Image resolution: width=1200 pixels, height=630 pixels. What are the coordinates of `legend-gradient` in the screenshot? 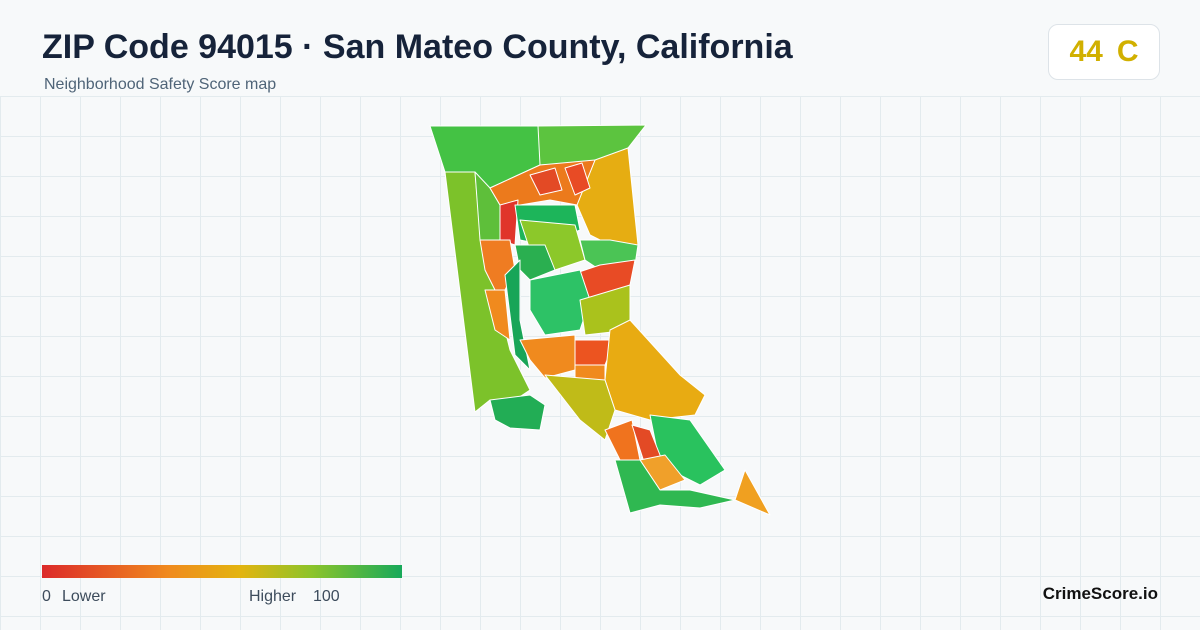 It's located at (222, 571).